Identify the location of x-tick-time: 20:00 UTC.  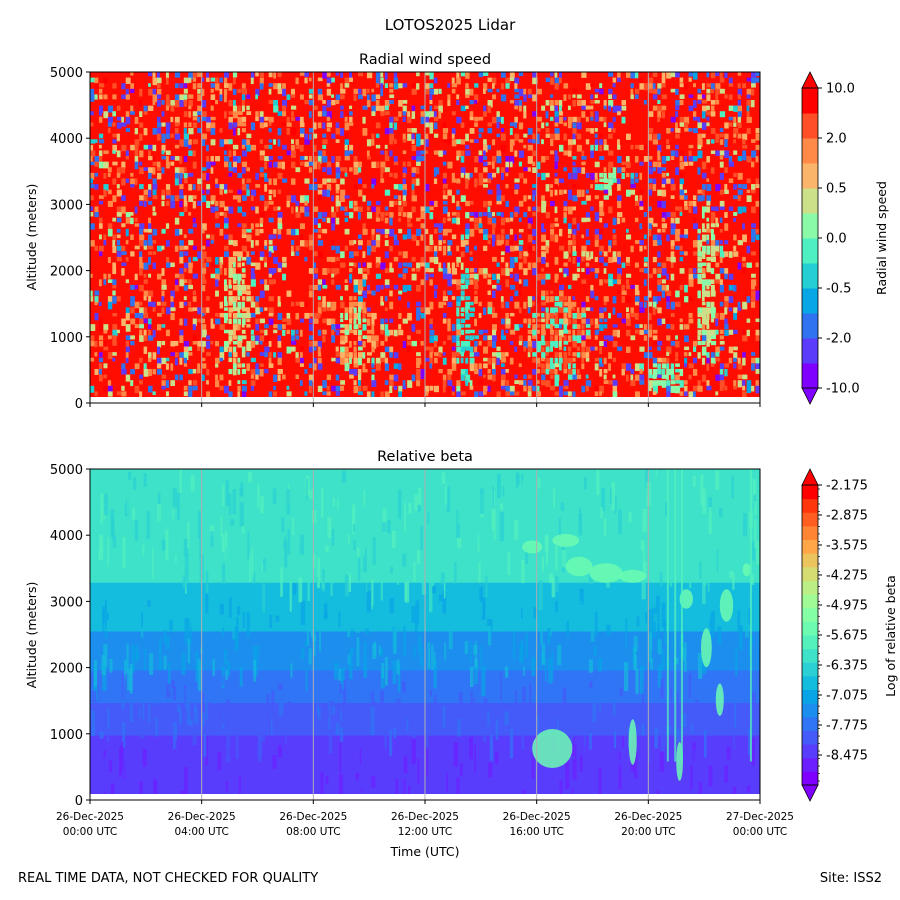
(648, 832).